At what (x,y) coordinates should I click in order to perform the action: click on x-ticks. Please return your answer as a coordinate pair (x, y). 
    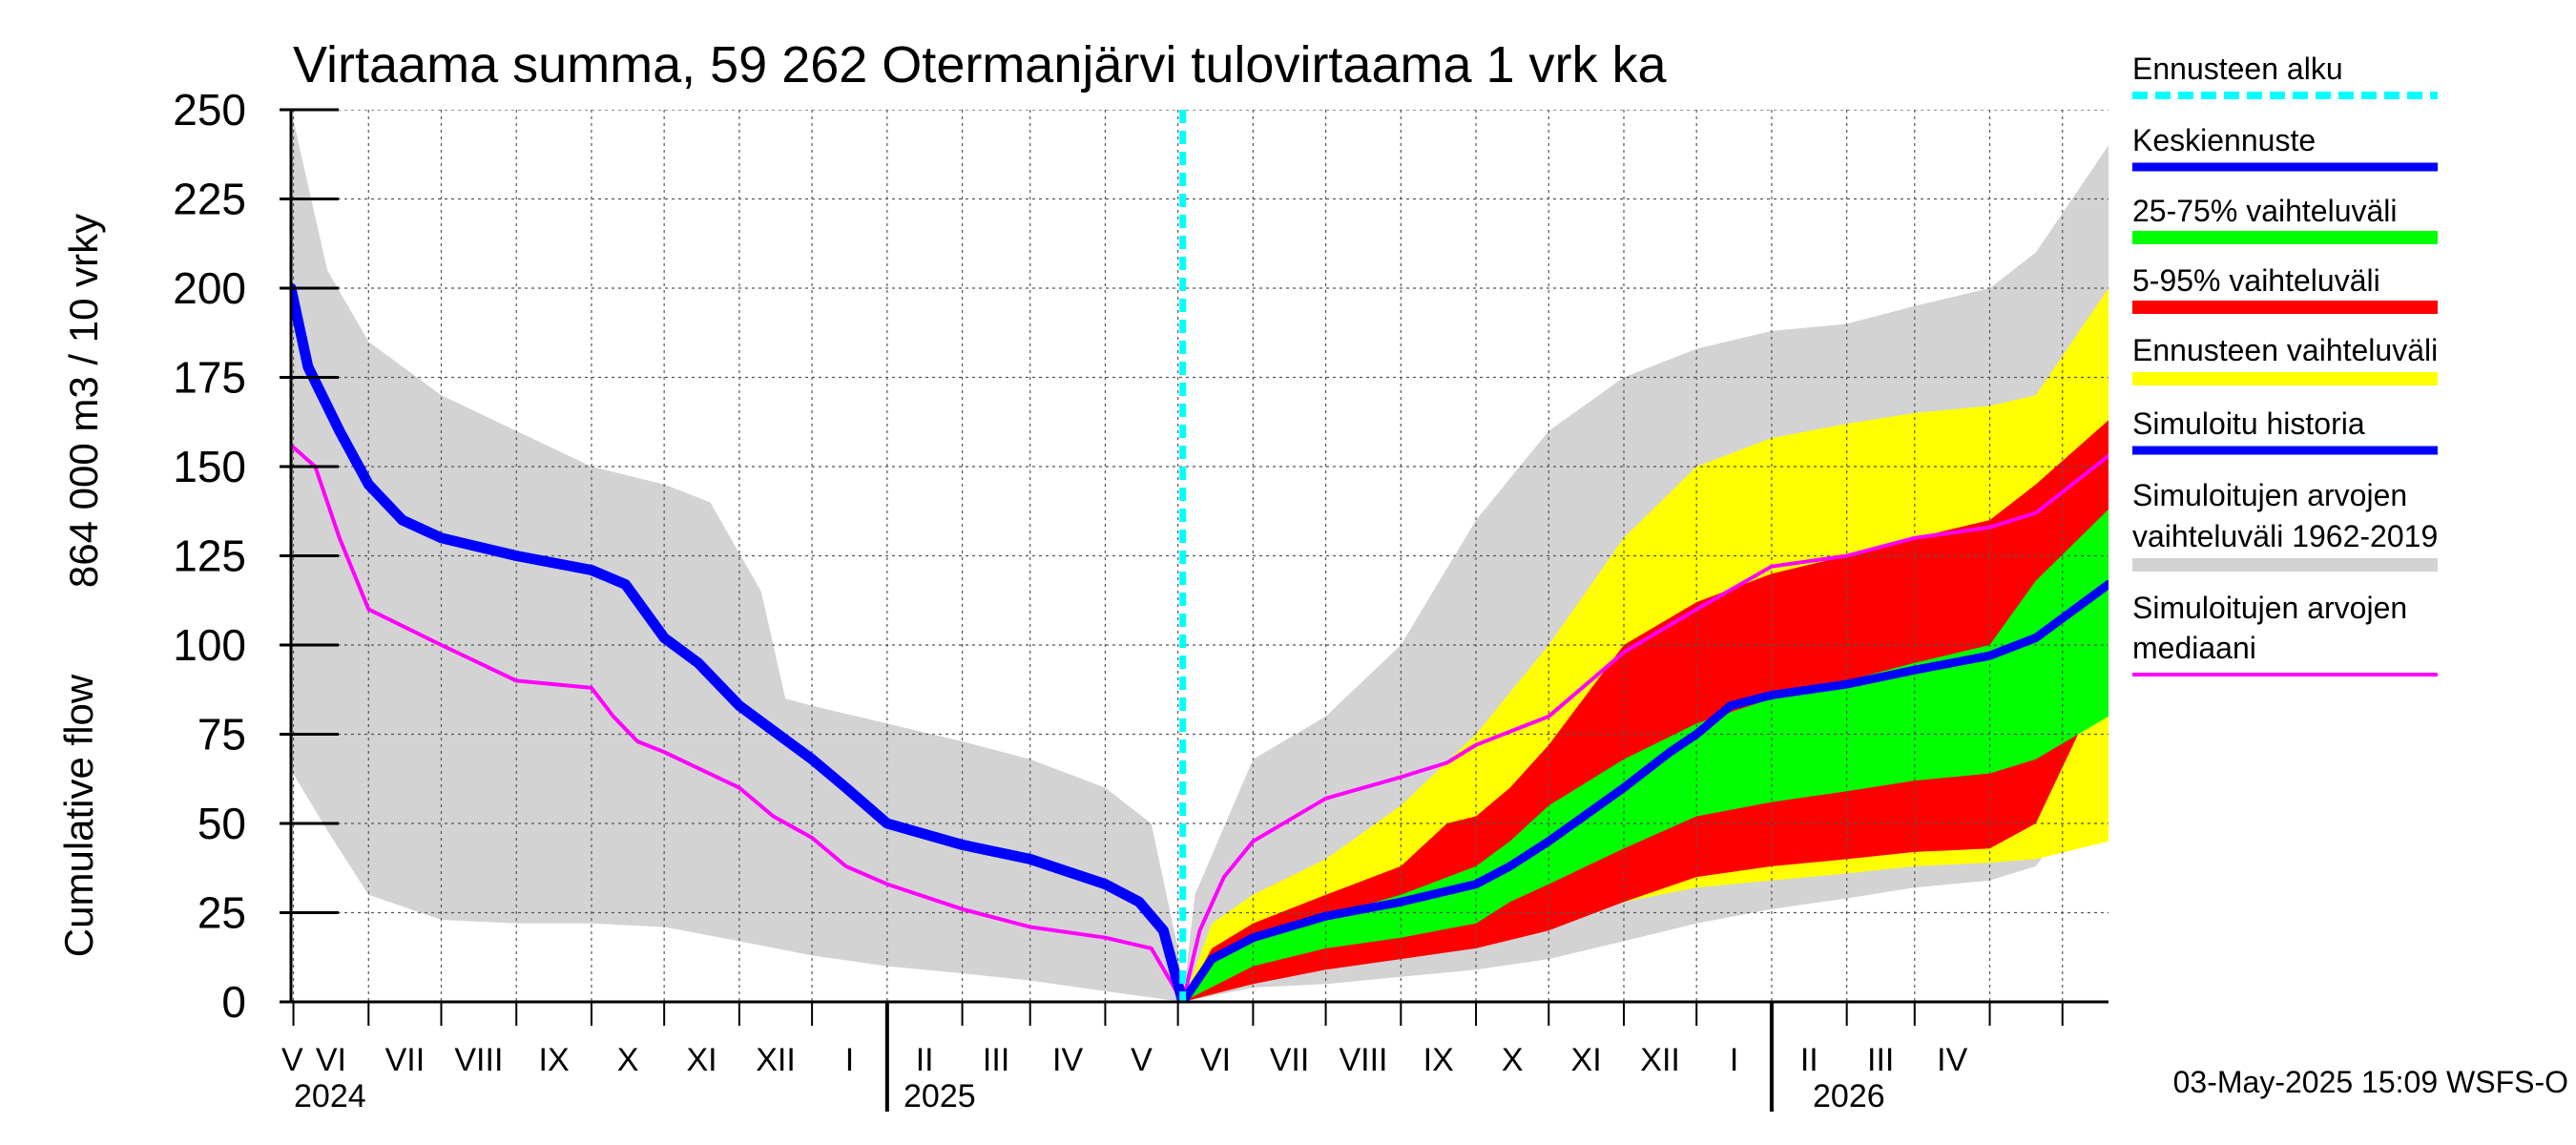
    Looking at the image, I should click on (1178, 1057).